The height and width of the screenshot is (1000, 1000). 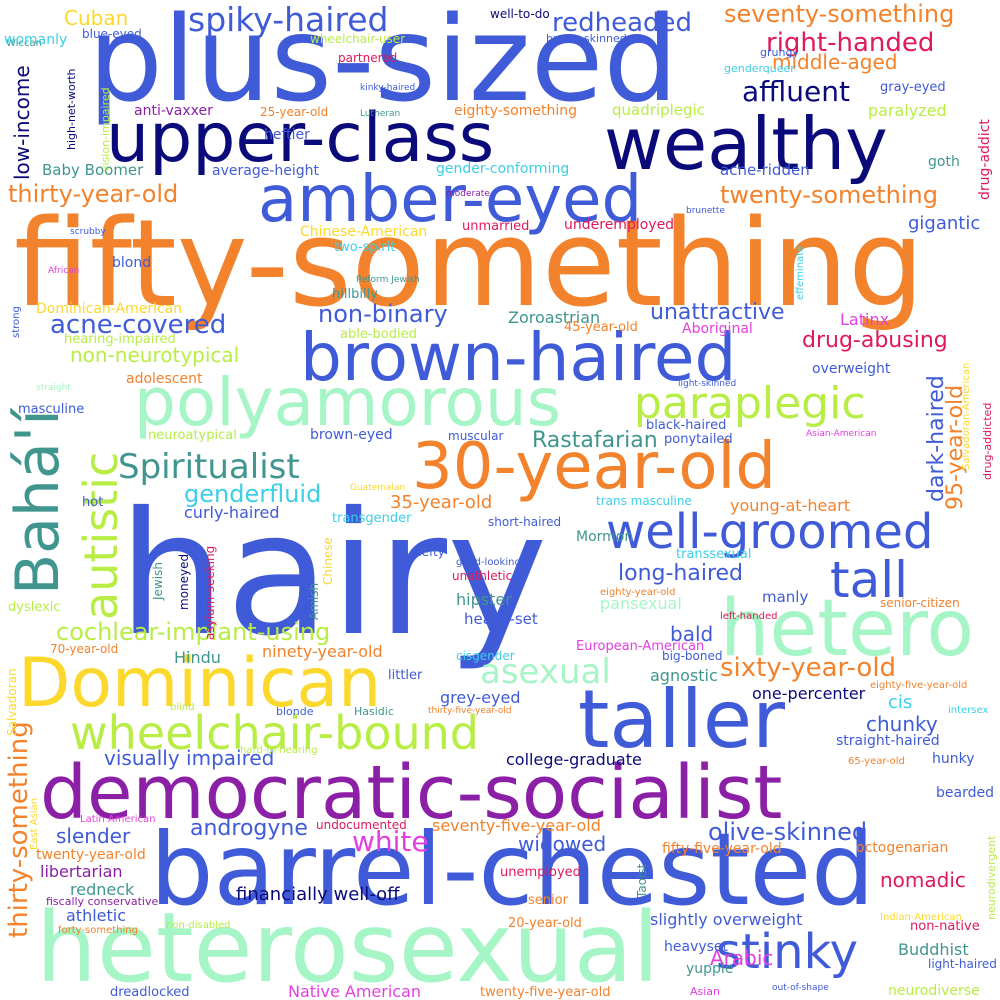 I want to click on word: wealthy, so click(x=746, y=144).